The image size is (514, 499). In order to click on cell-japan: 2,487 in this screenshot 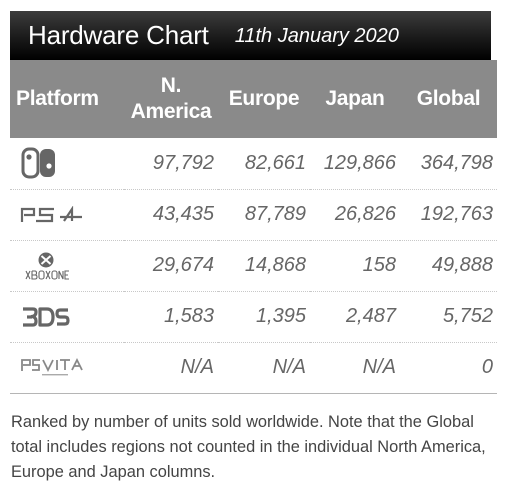, I will do `click(355, 317)`.